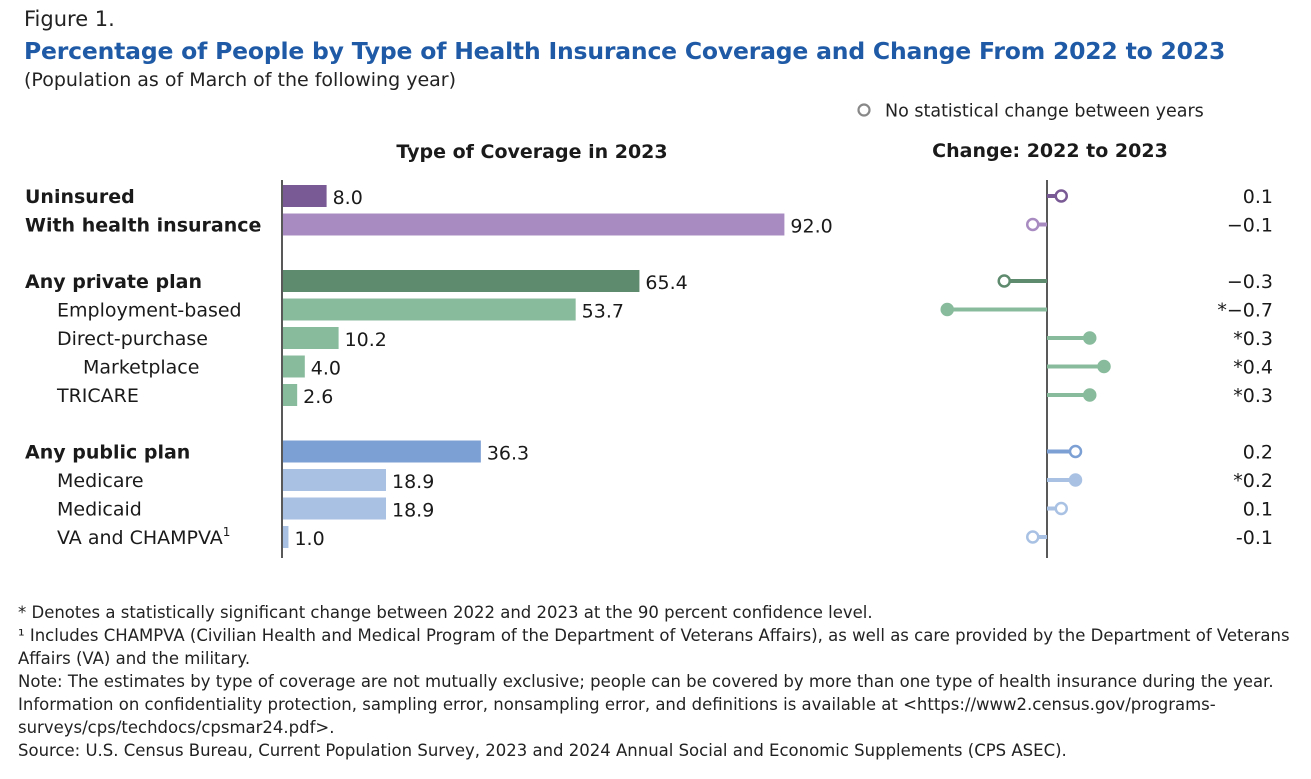 This screenshot has height=779, width=1311. Describe the element at coordinates (286, 537) in the screenshot. I see `bar-va-and-champva` at that location.